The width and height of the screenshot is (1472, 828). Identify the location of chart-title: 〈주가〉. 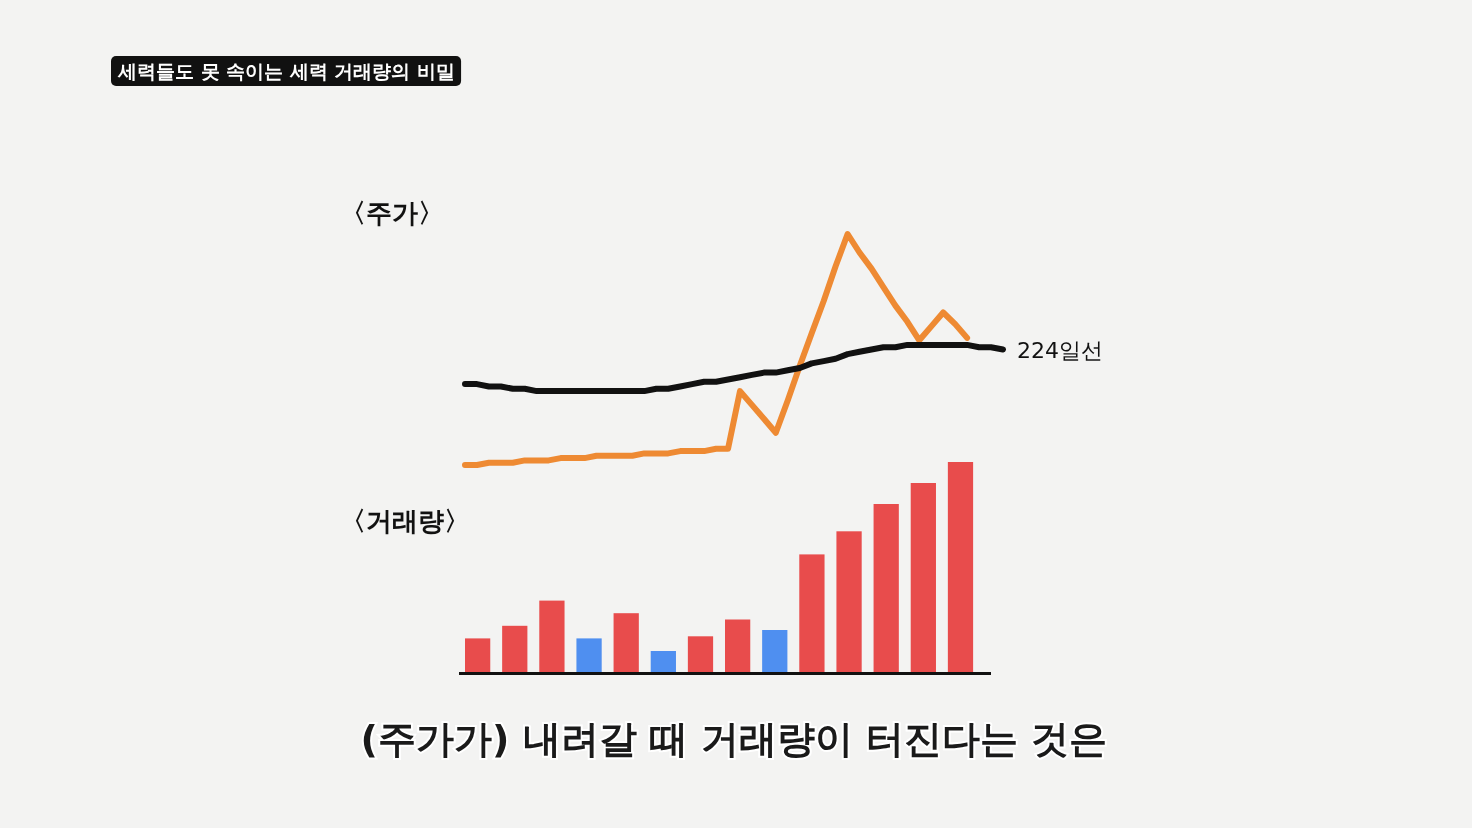
(392, 213).